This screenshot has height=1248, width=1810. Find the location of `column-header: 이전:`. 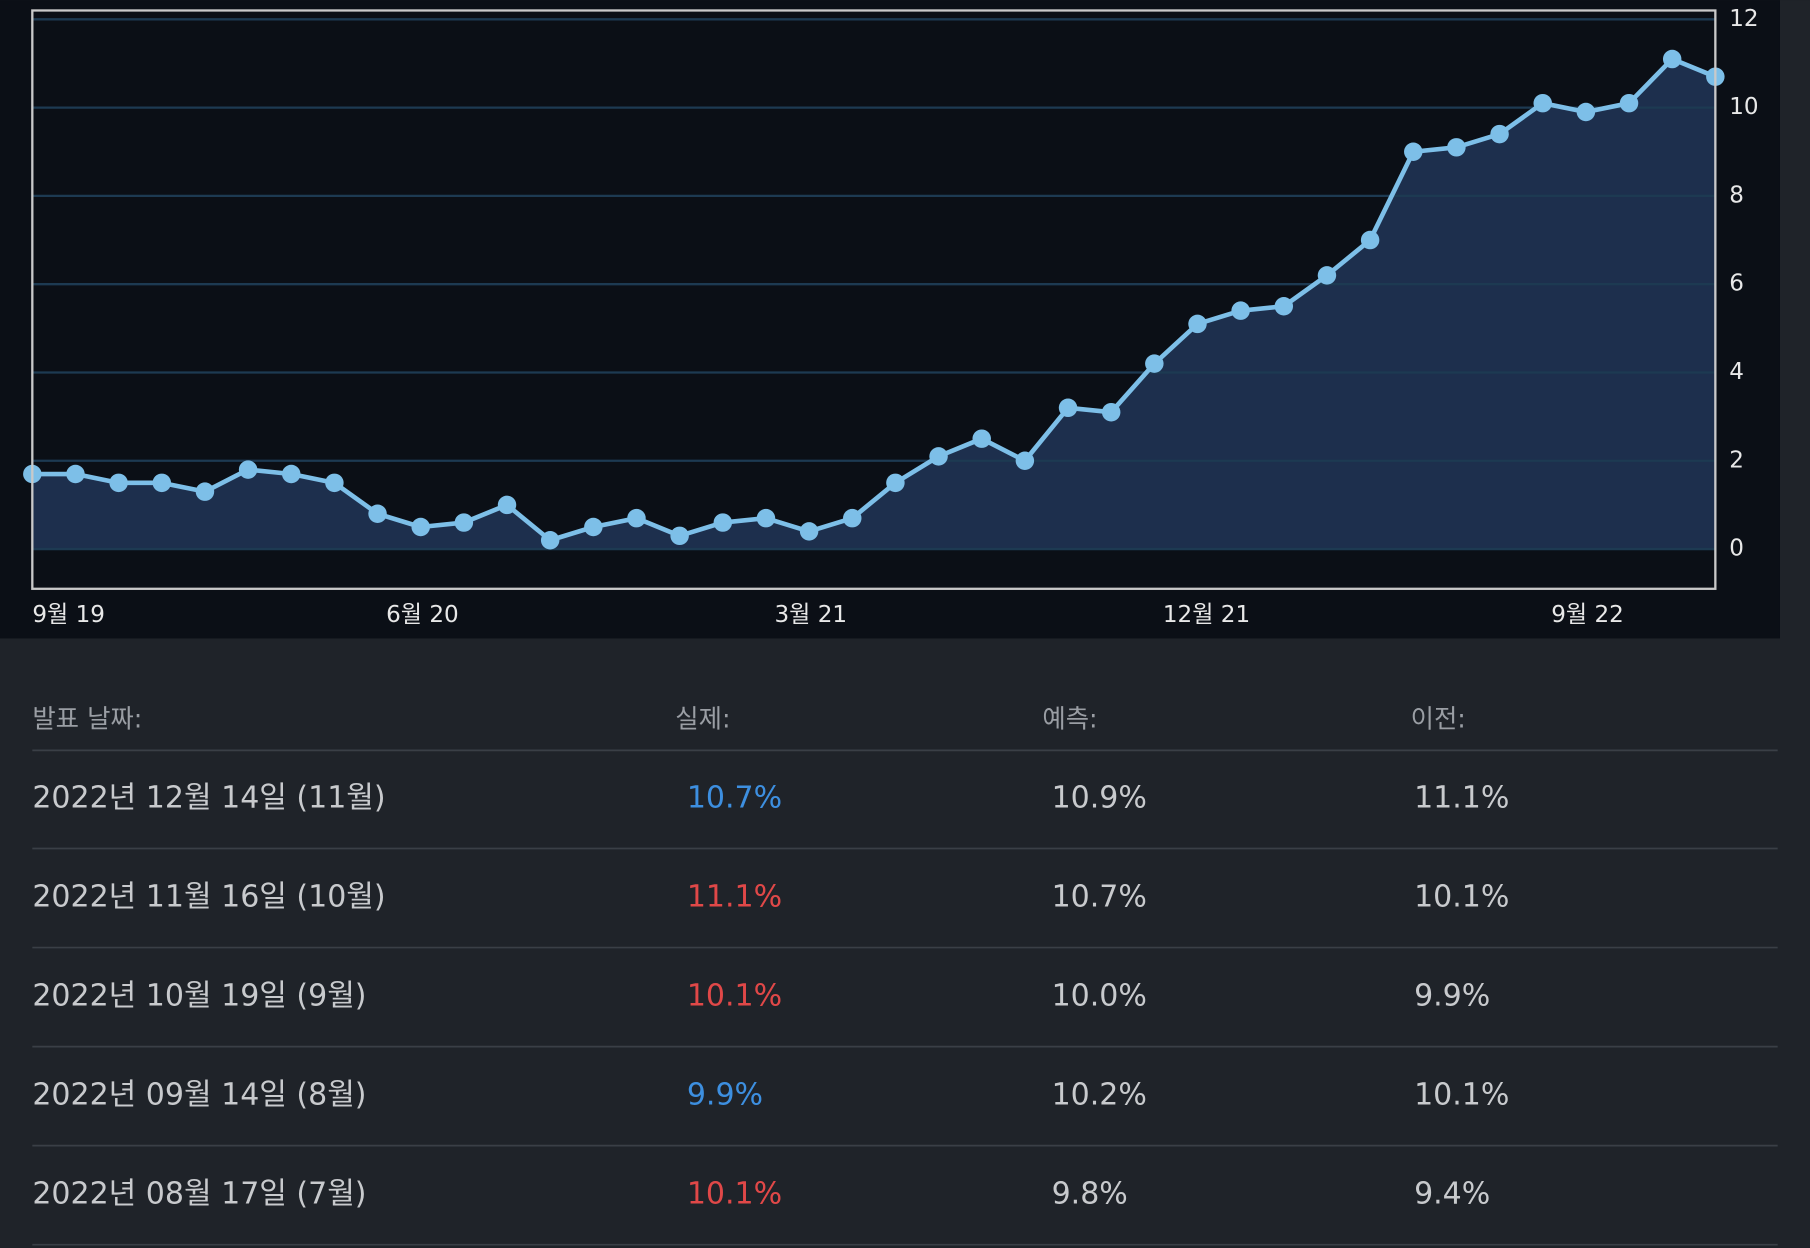

column-header: 이전: is located at coordinates (1438, 718).